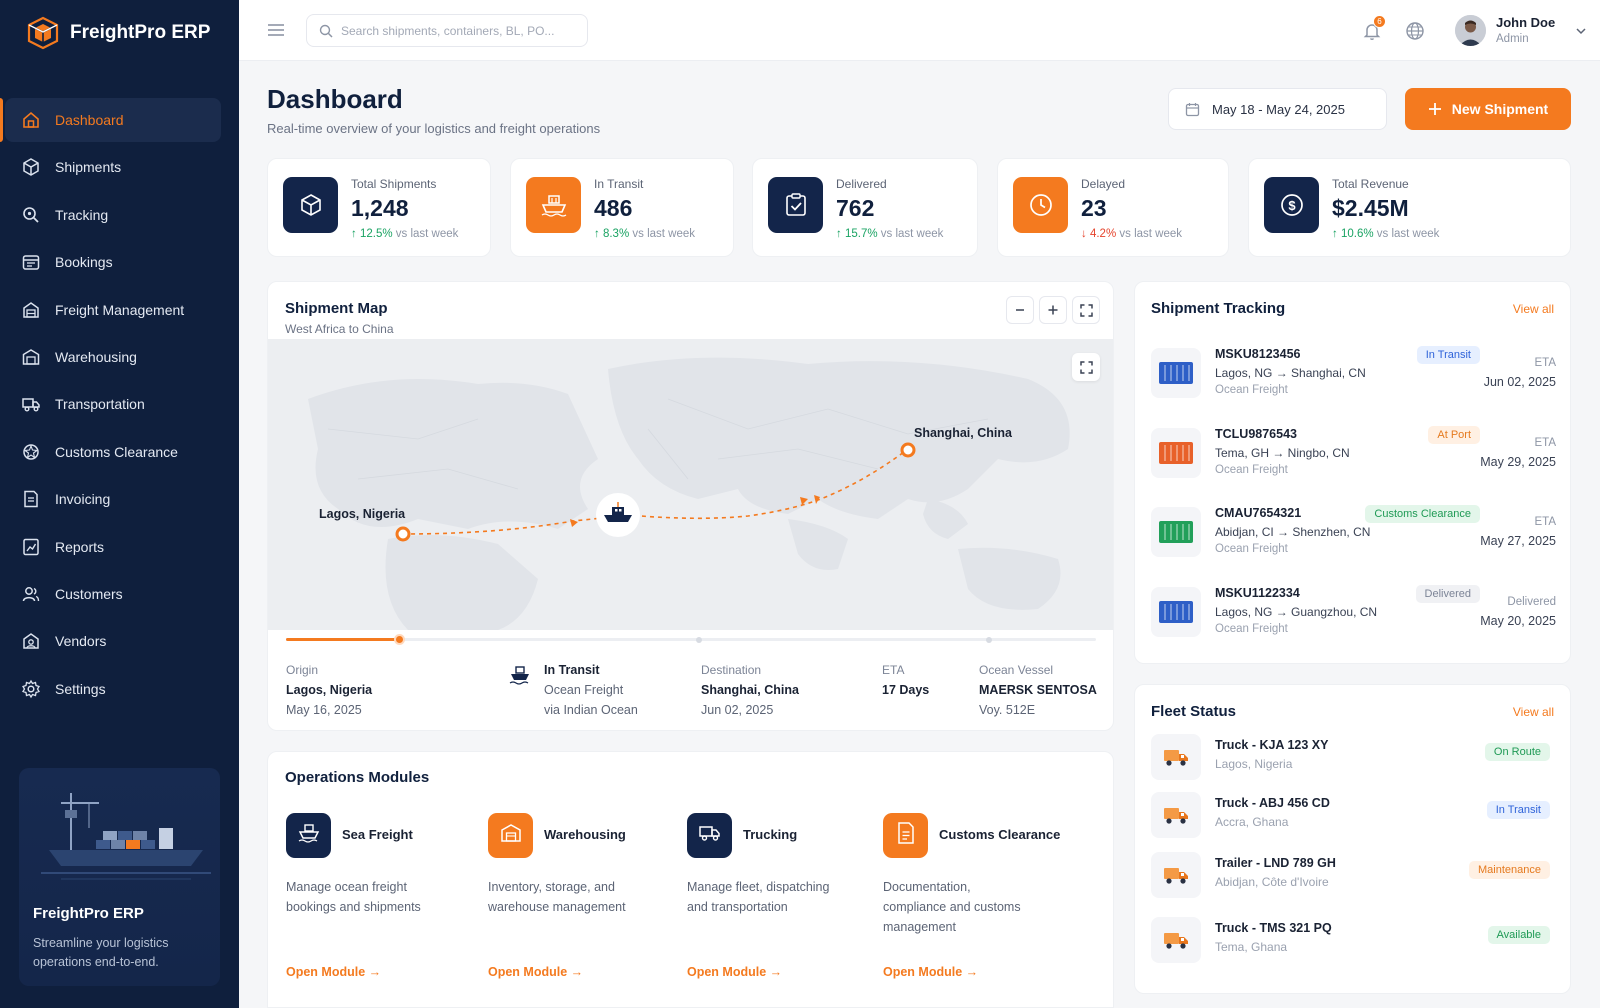 This screenshot has height=1008, width=1600. What do you see at coordinates (1282, 453) in the screenshot?
I see `shipment-route: Tema, GH → Ningbo, CN` at bounding box center [1282, 453].